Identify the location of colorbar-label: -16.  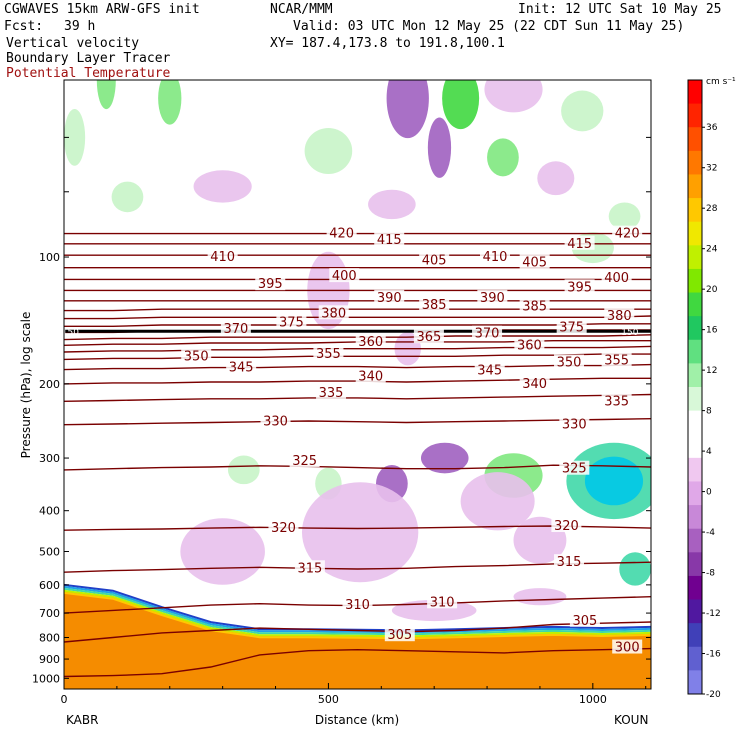
(713, 655).